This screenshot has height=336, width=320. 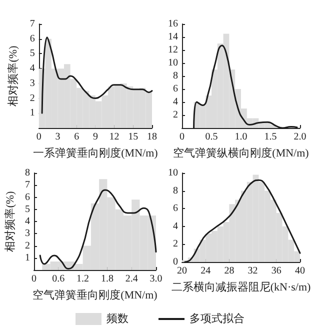 I want to click on x-tick-label: 1.2, so click(x=83, y=279).